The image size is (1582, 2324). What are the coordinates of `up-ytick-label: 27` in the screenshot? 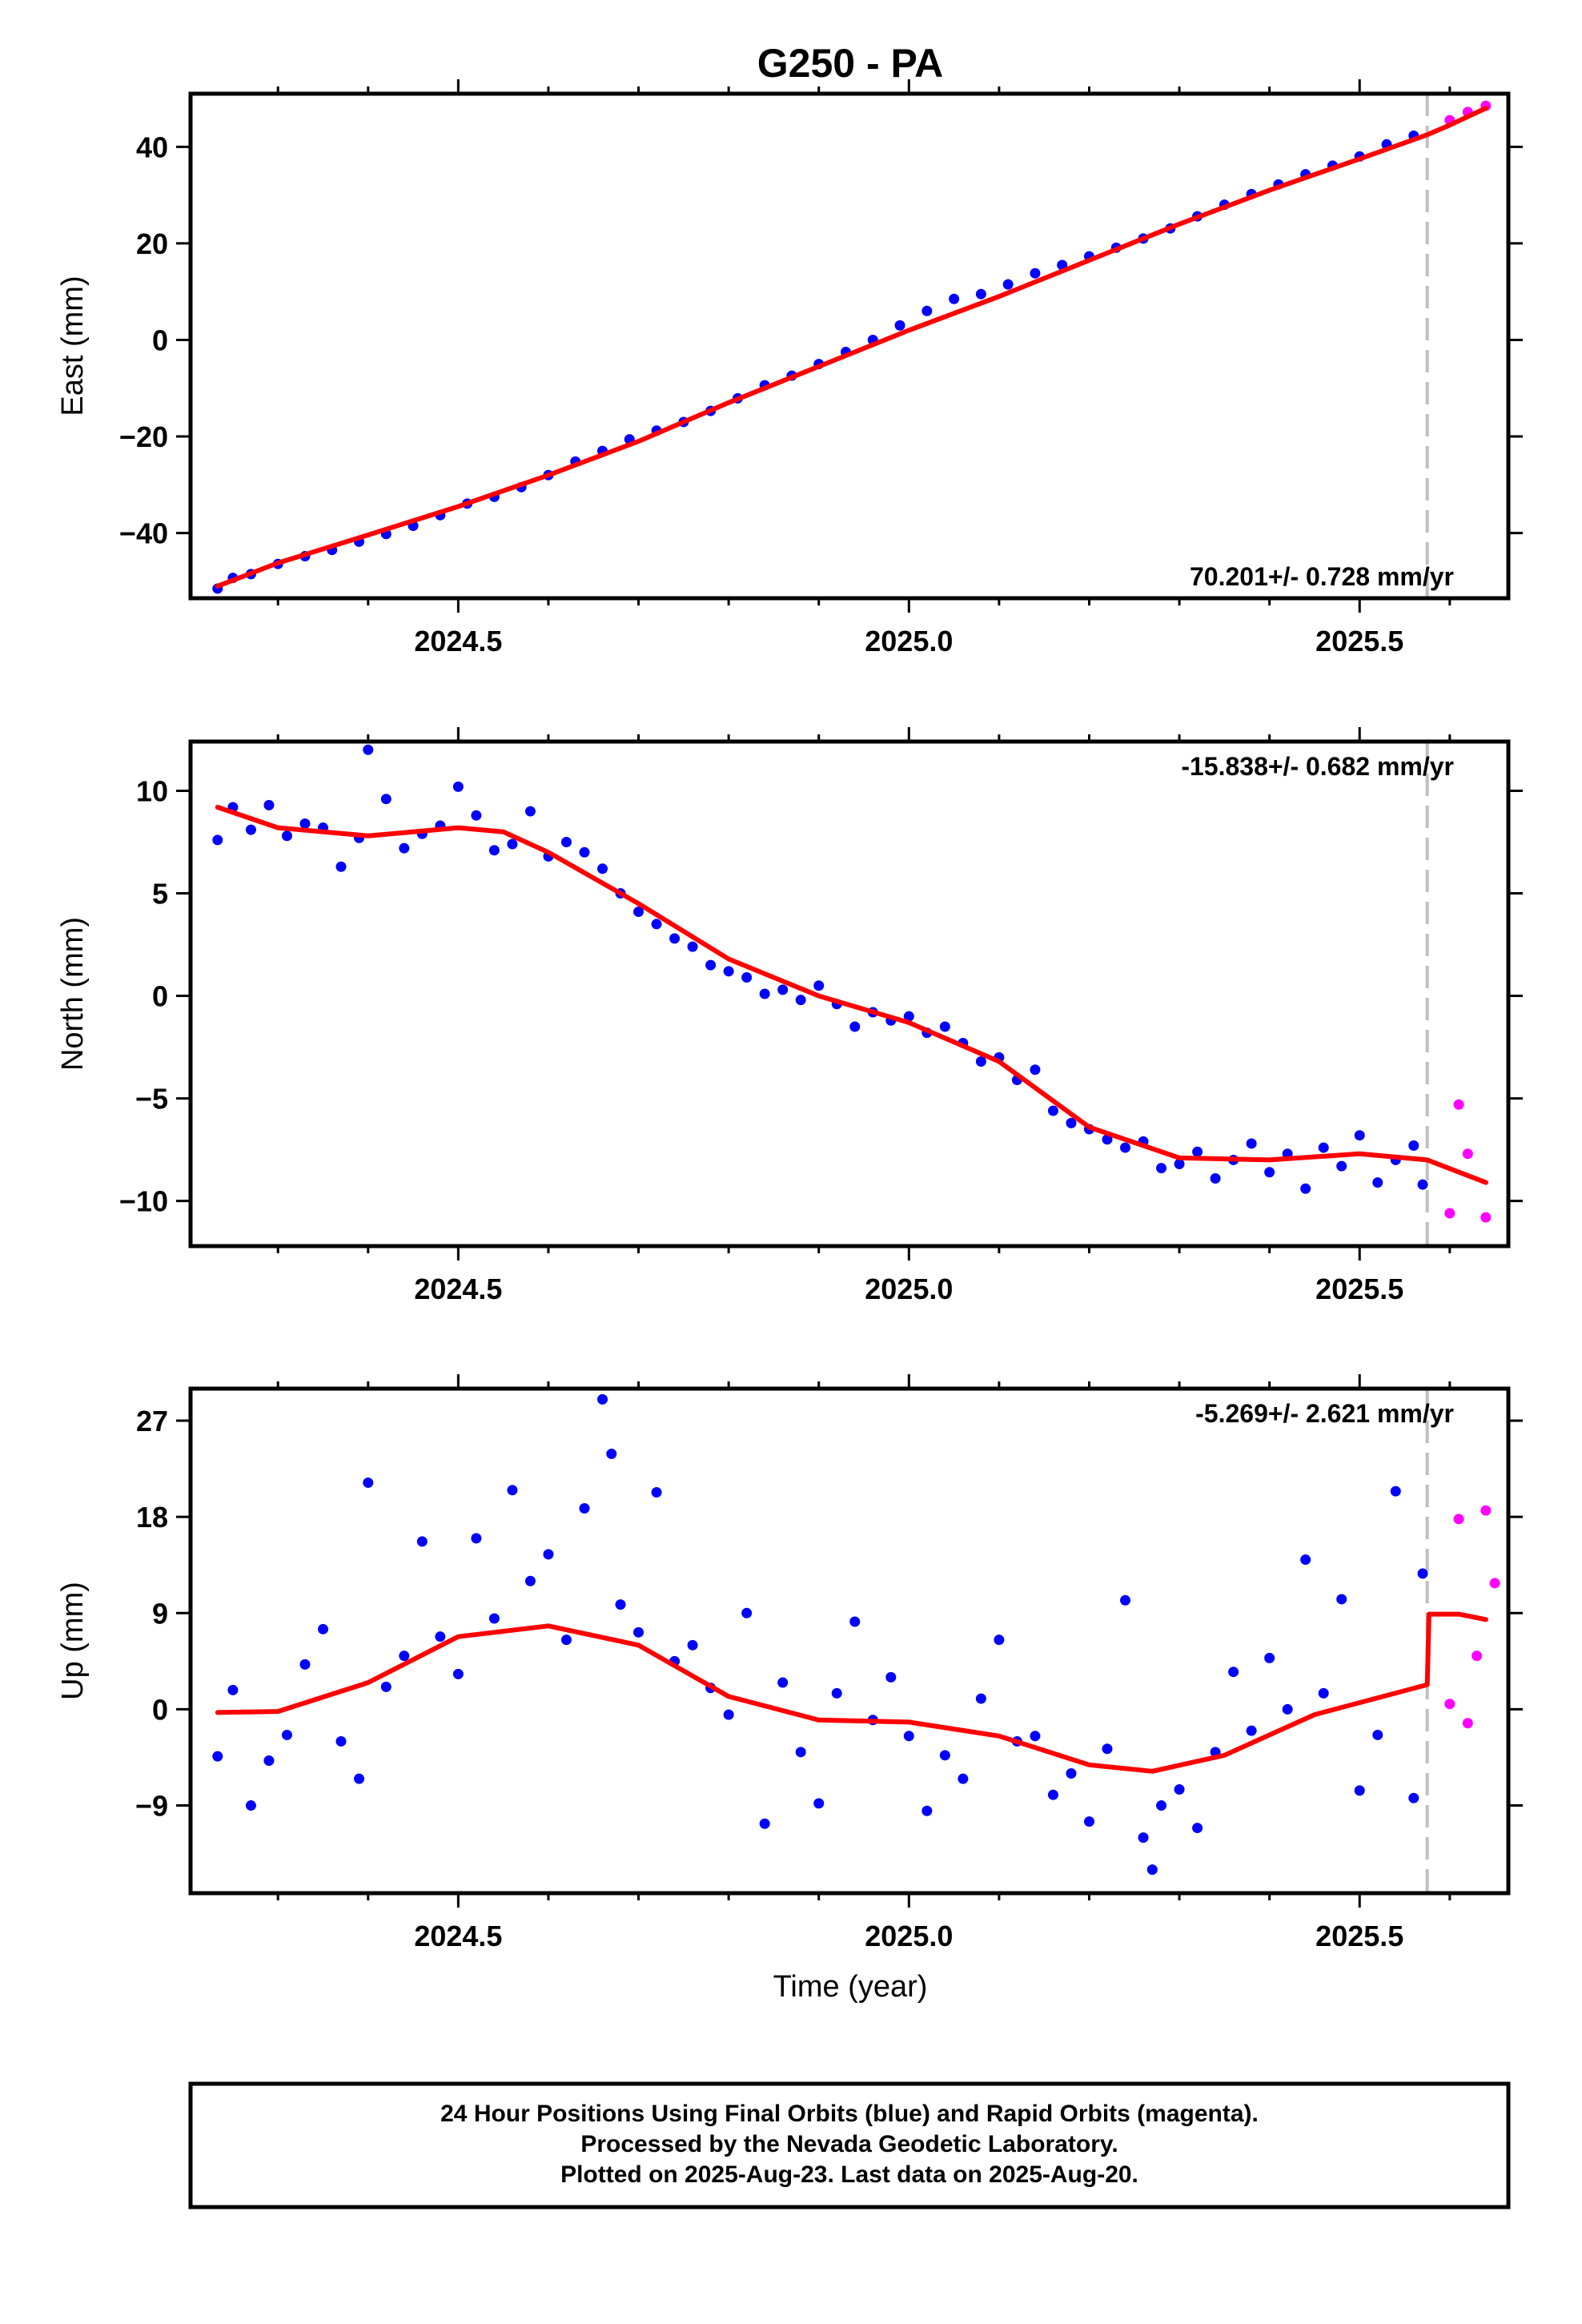 It's located at (152, 1421).